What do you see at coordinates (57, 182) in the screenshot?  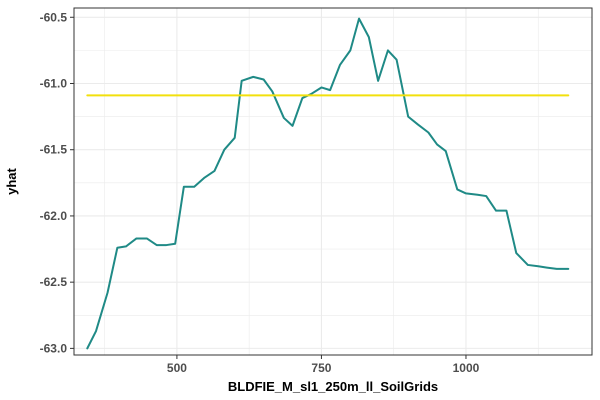 I see `y-axis-ticks: -63.0 -62.5 -62.0 -61.5 -61.0 -60.5` at bounding box center [57, 182].